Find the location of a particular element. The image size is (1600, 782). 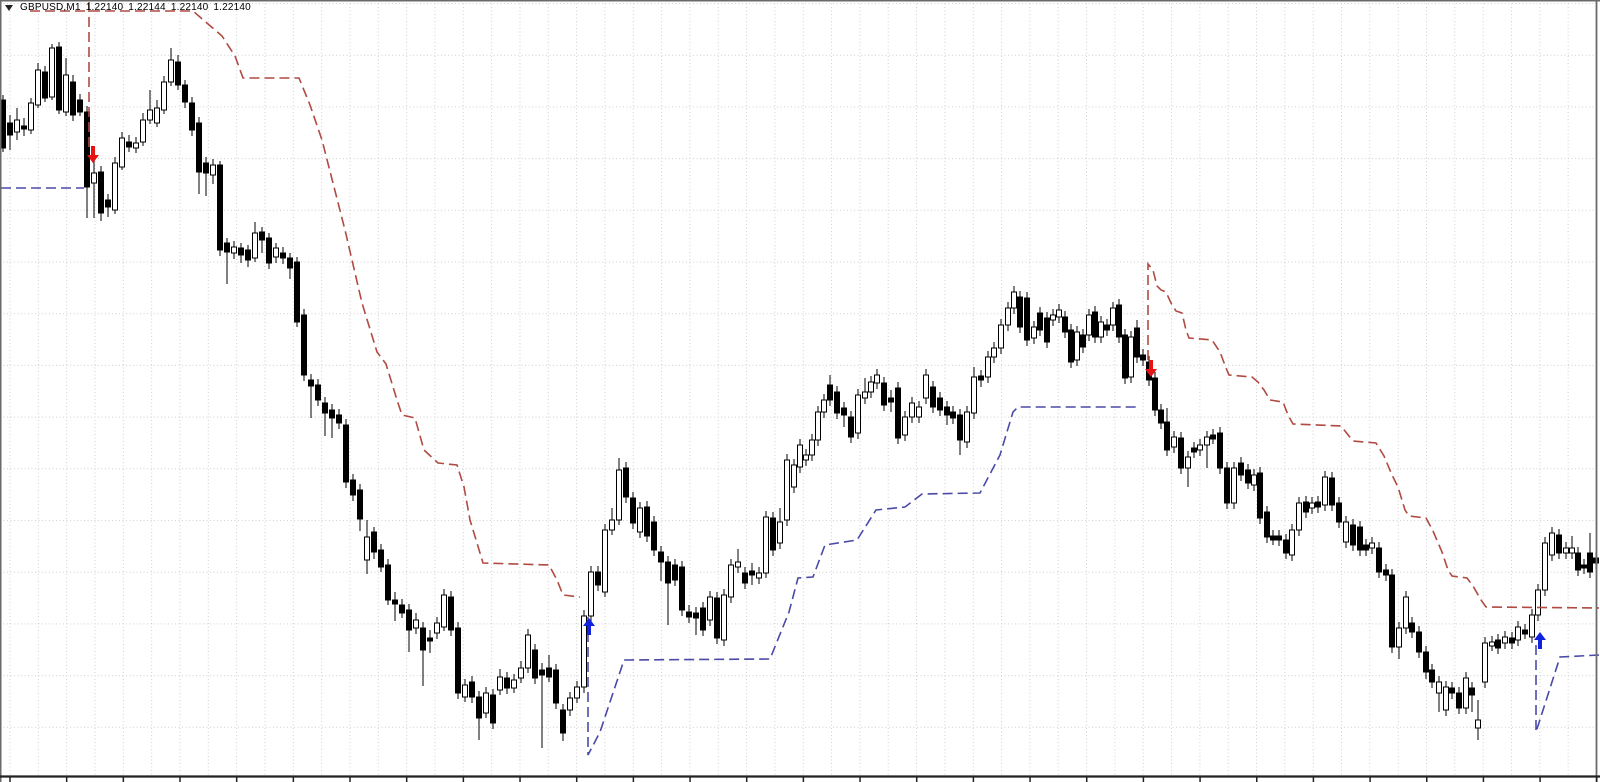

ohlc-high: 1.22144 is located at coordinates (147, 7).